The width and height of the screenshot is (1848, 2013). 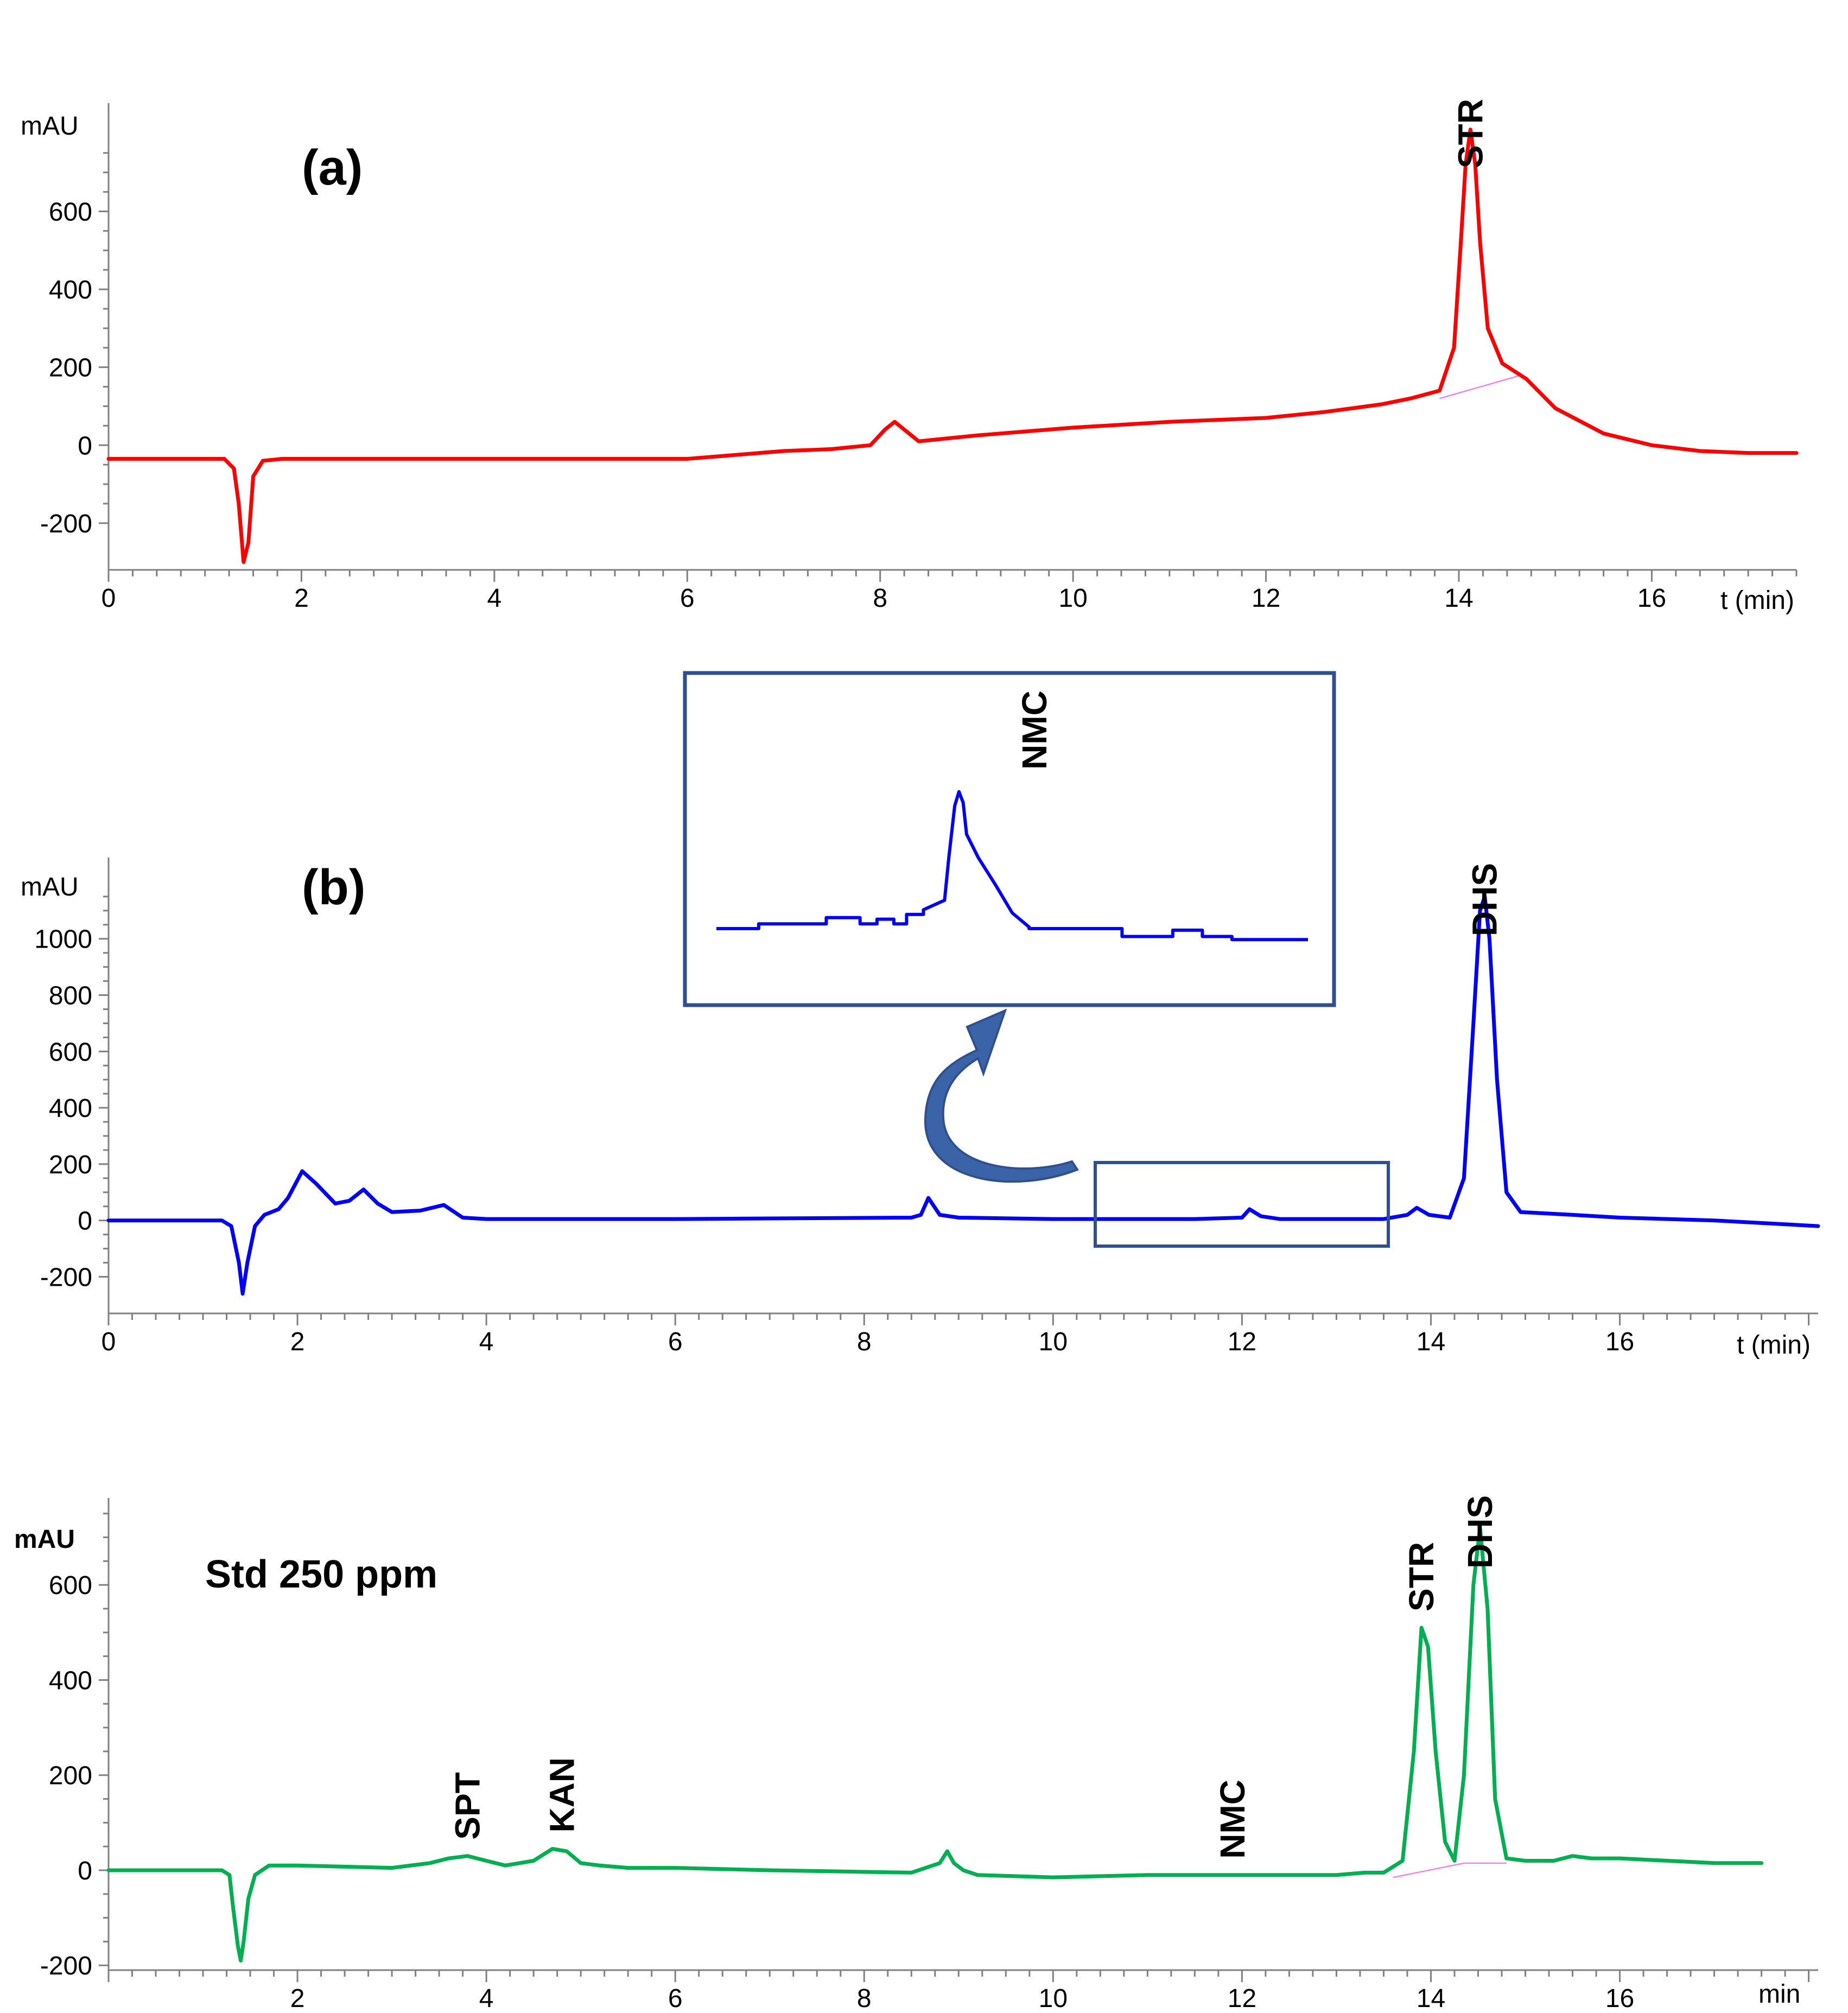 What do you see at coordinates (63, 940) in the screenshot?
I see `y-tick-label: 1000` at bounding box center [63, 940].